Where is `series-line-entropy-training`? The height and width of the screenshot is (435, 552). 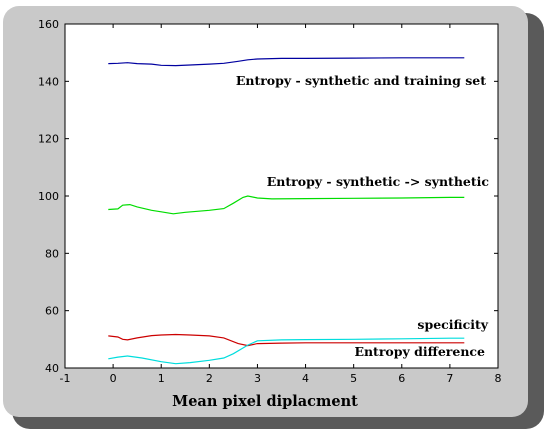
series-line-entropy-training is located at coordinates (286, 62).